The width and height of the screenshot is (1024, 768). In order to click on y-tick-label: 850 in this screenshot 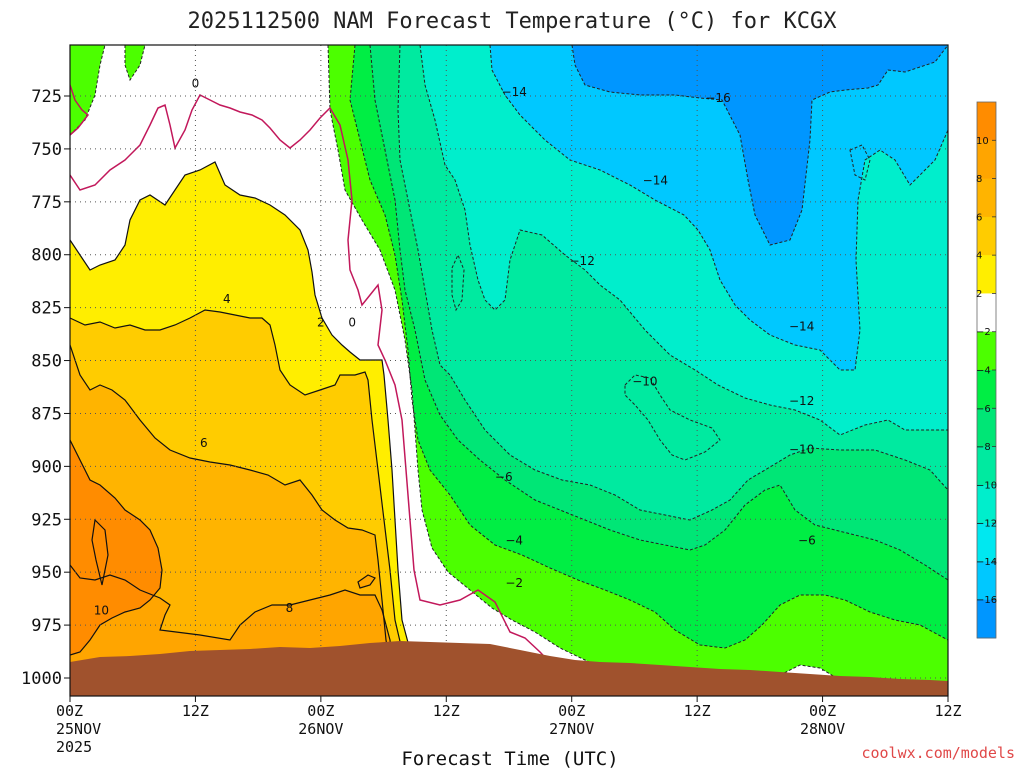, I will do `click(46, 362)`.